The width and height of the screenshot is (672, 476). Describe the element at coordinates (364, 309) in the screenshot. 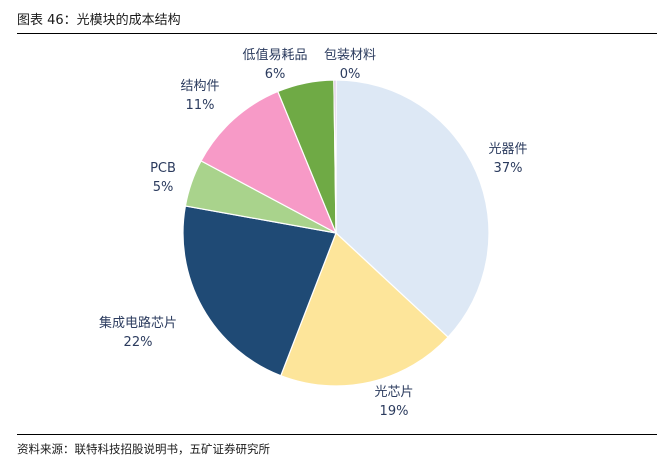

I see `pie-slice-yellow` at that location.